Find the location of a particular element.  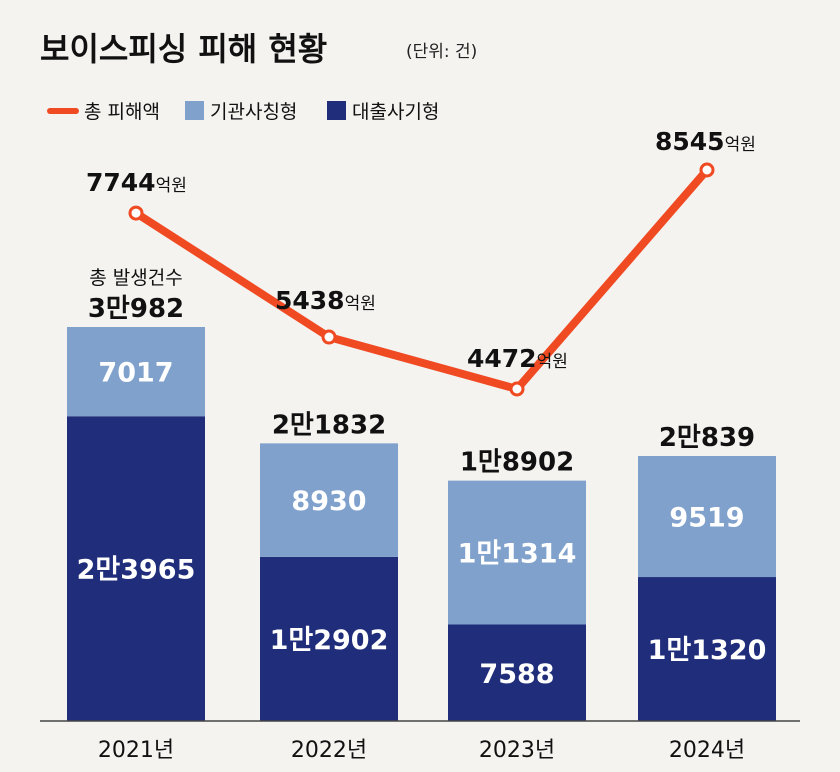

legend-label-loan: 대출사기형 is located at coordinates (395, 112).